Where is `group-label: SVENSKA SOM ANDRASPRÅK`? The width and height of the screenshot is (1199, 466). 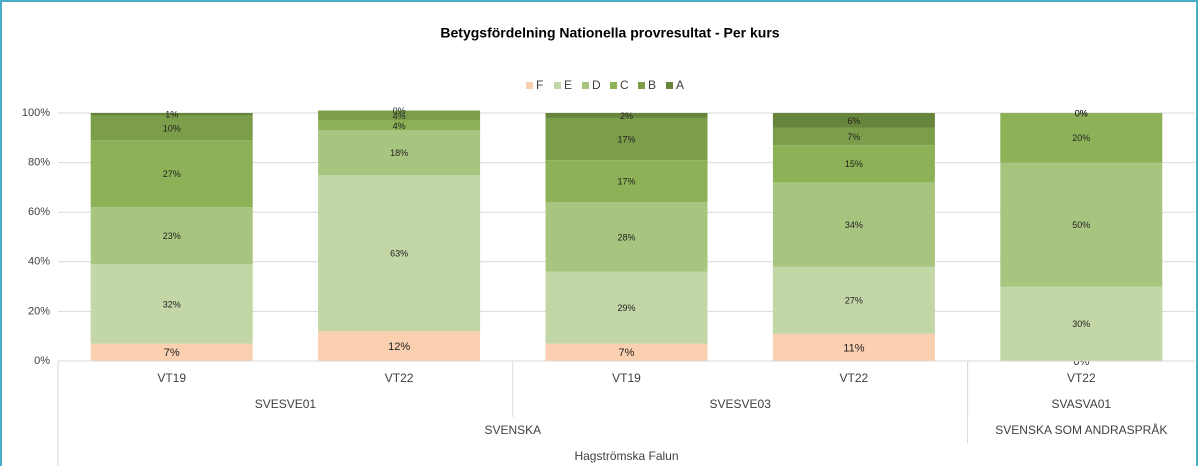
group-label: SVENSKA SOM ANDRASPRÅK is located at coordinates (1081, 429).